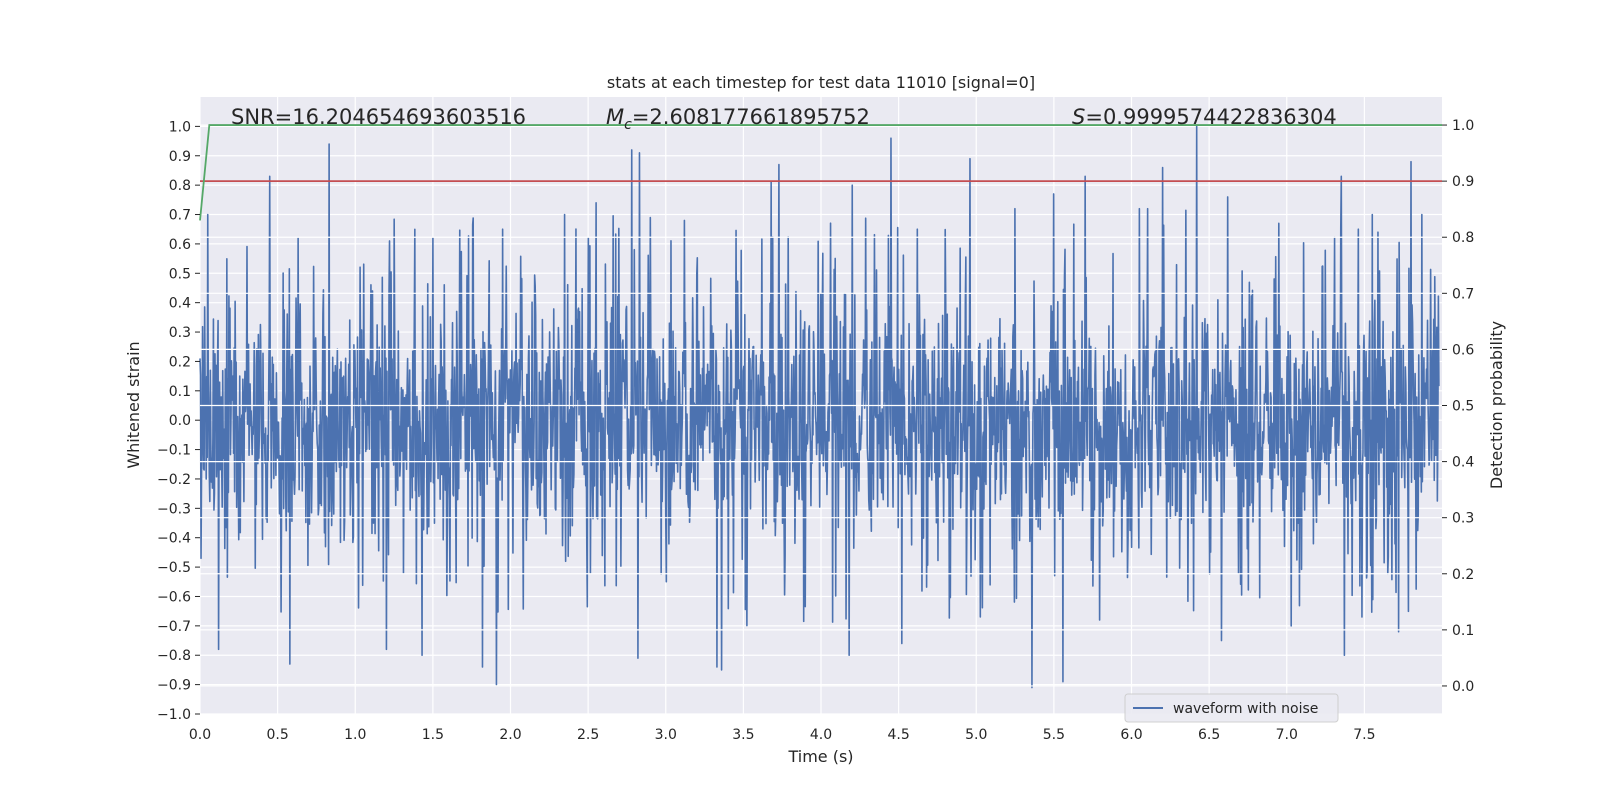  I want to click on y-right-tick-label: 0.6, so click(1463, 350).